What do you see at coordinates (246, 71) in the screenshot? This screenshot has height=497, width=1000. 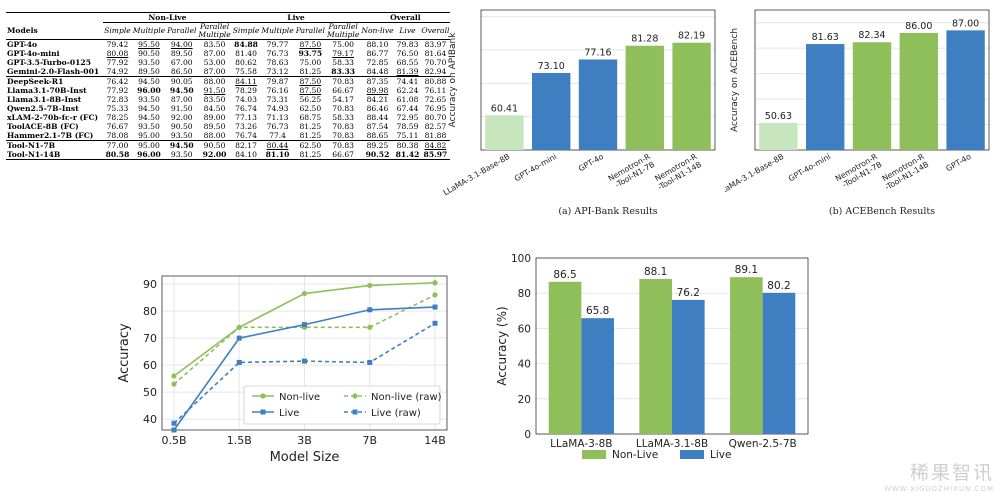 I see `score-cell: 75.58` at bounding box center [246, 71].